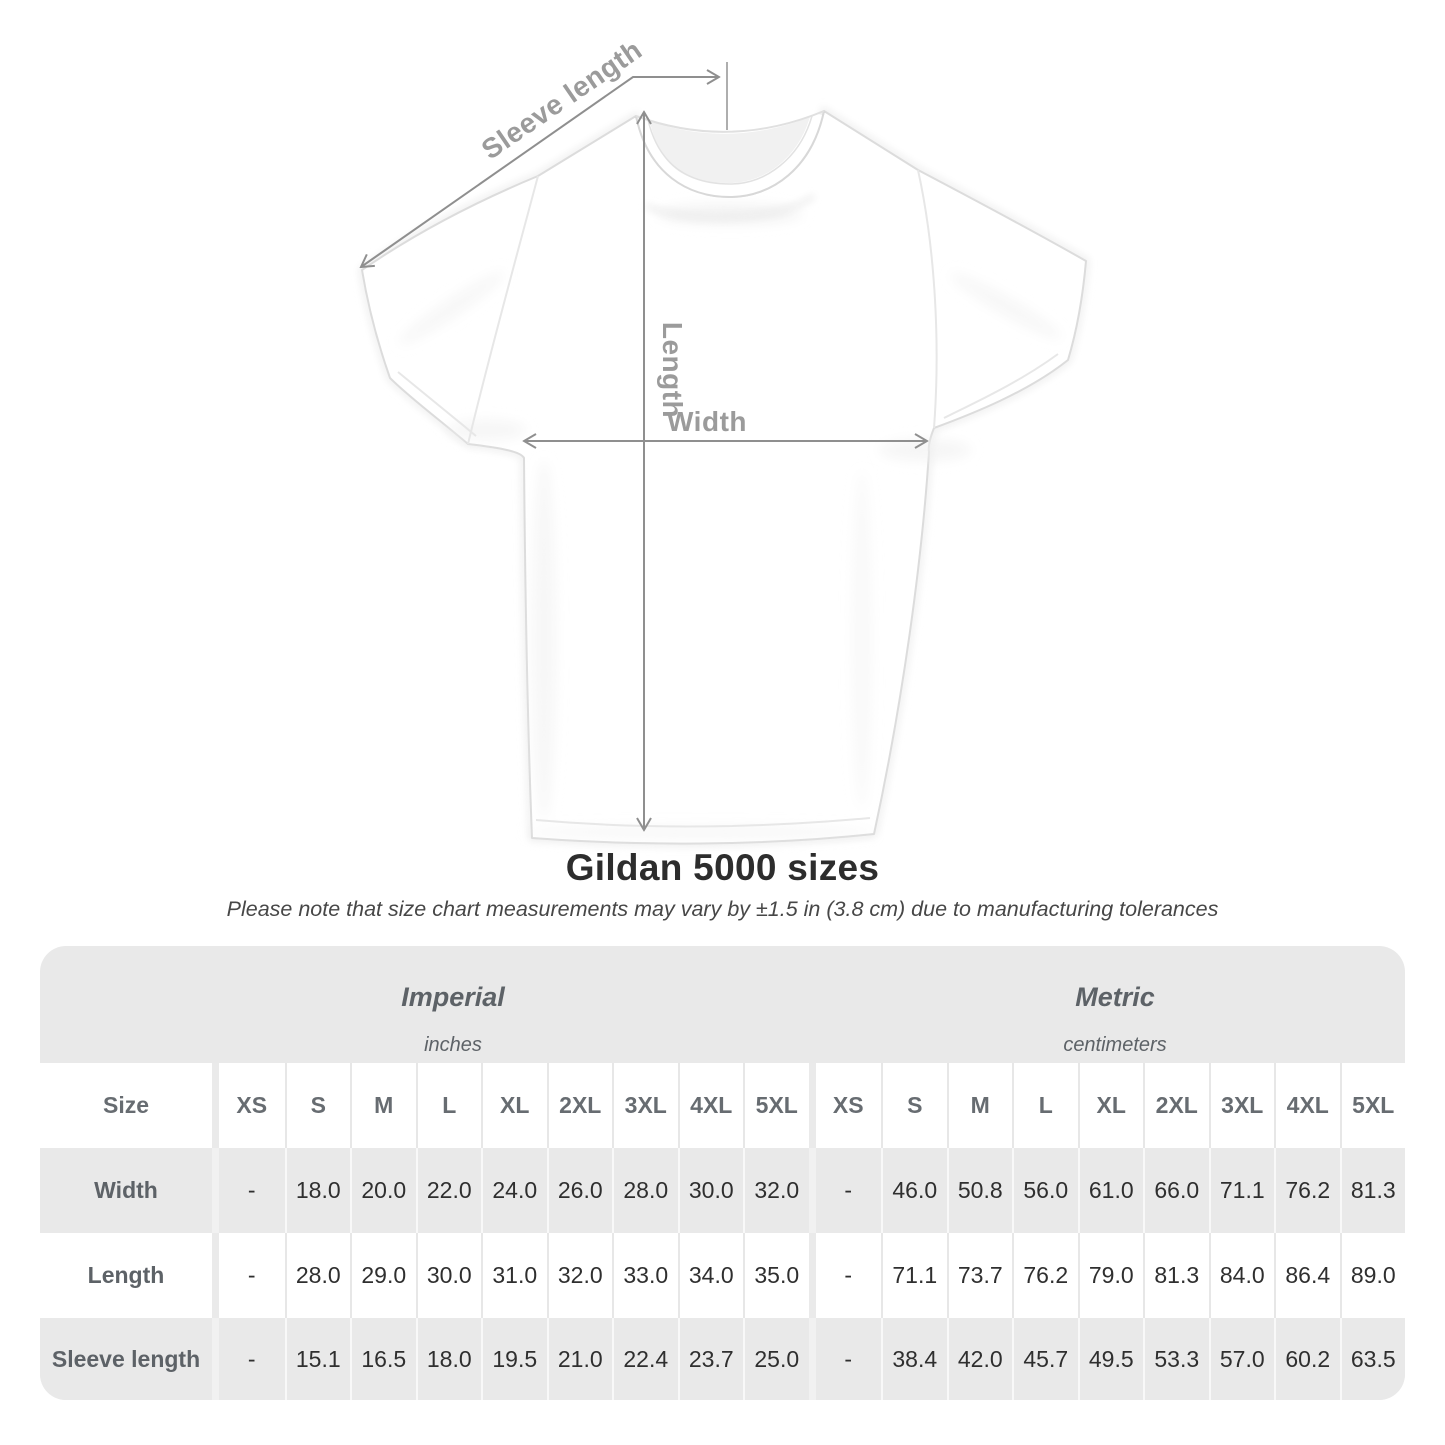 This screenshot has height=1445, width=1445. Describe the element at coordinates (979, 1190) in the screenshot. I see `value-cell: 50.8` at that location.